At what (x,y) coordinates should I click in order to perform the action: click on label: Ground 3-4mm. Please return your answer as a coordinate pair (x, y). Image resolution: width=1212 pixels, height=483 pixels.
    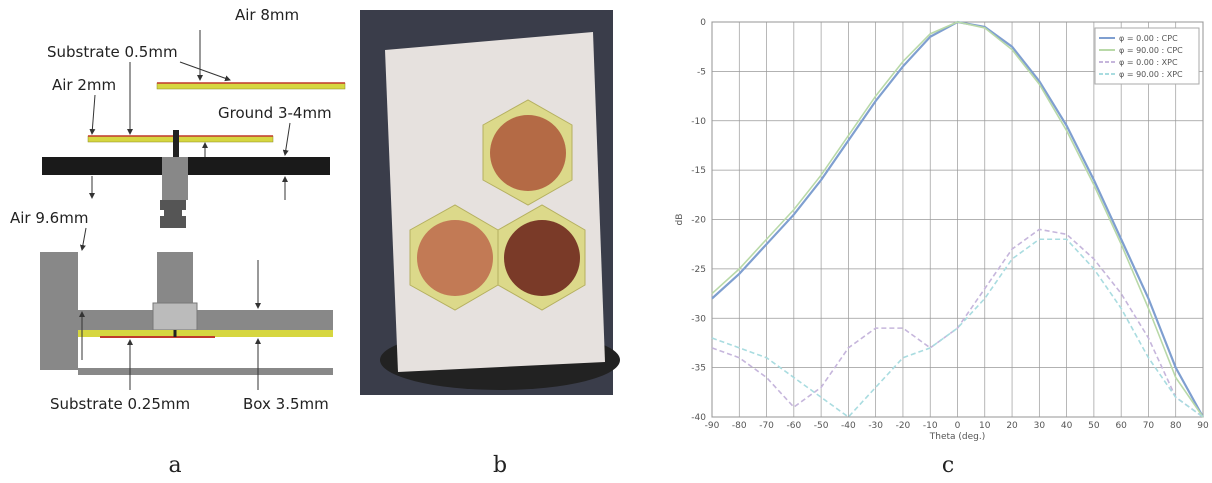
    Looking at the image, I should click on (275, 113).